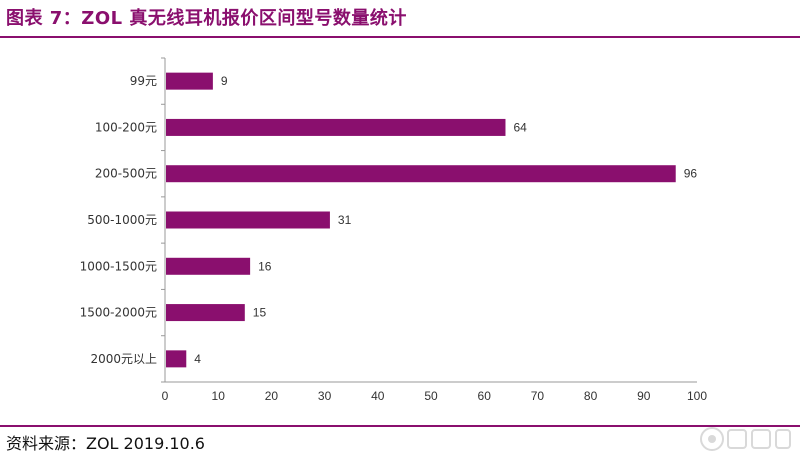  Describe the element at coordinates (272, 396) in the screenshot. I see `x-tick-label: 20` at that location.